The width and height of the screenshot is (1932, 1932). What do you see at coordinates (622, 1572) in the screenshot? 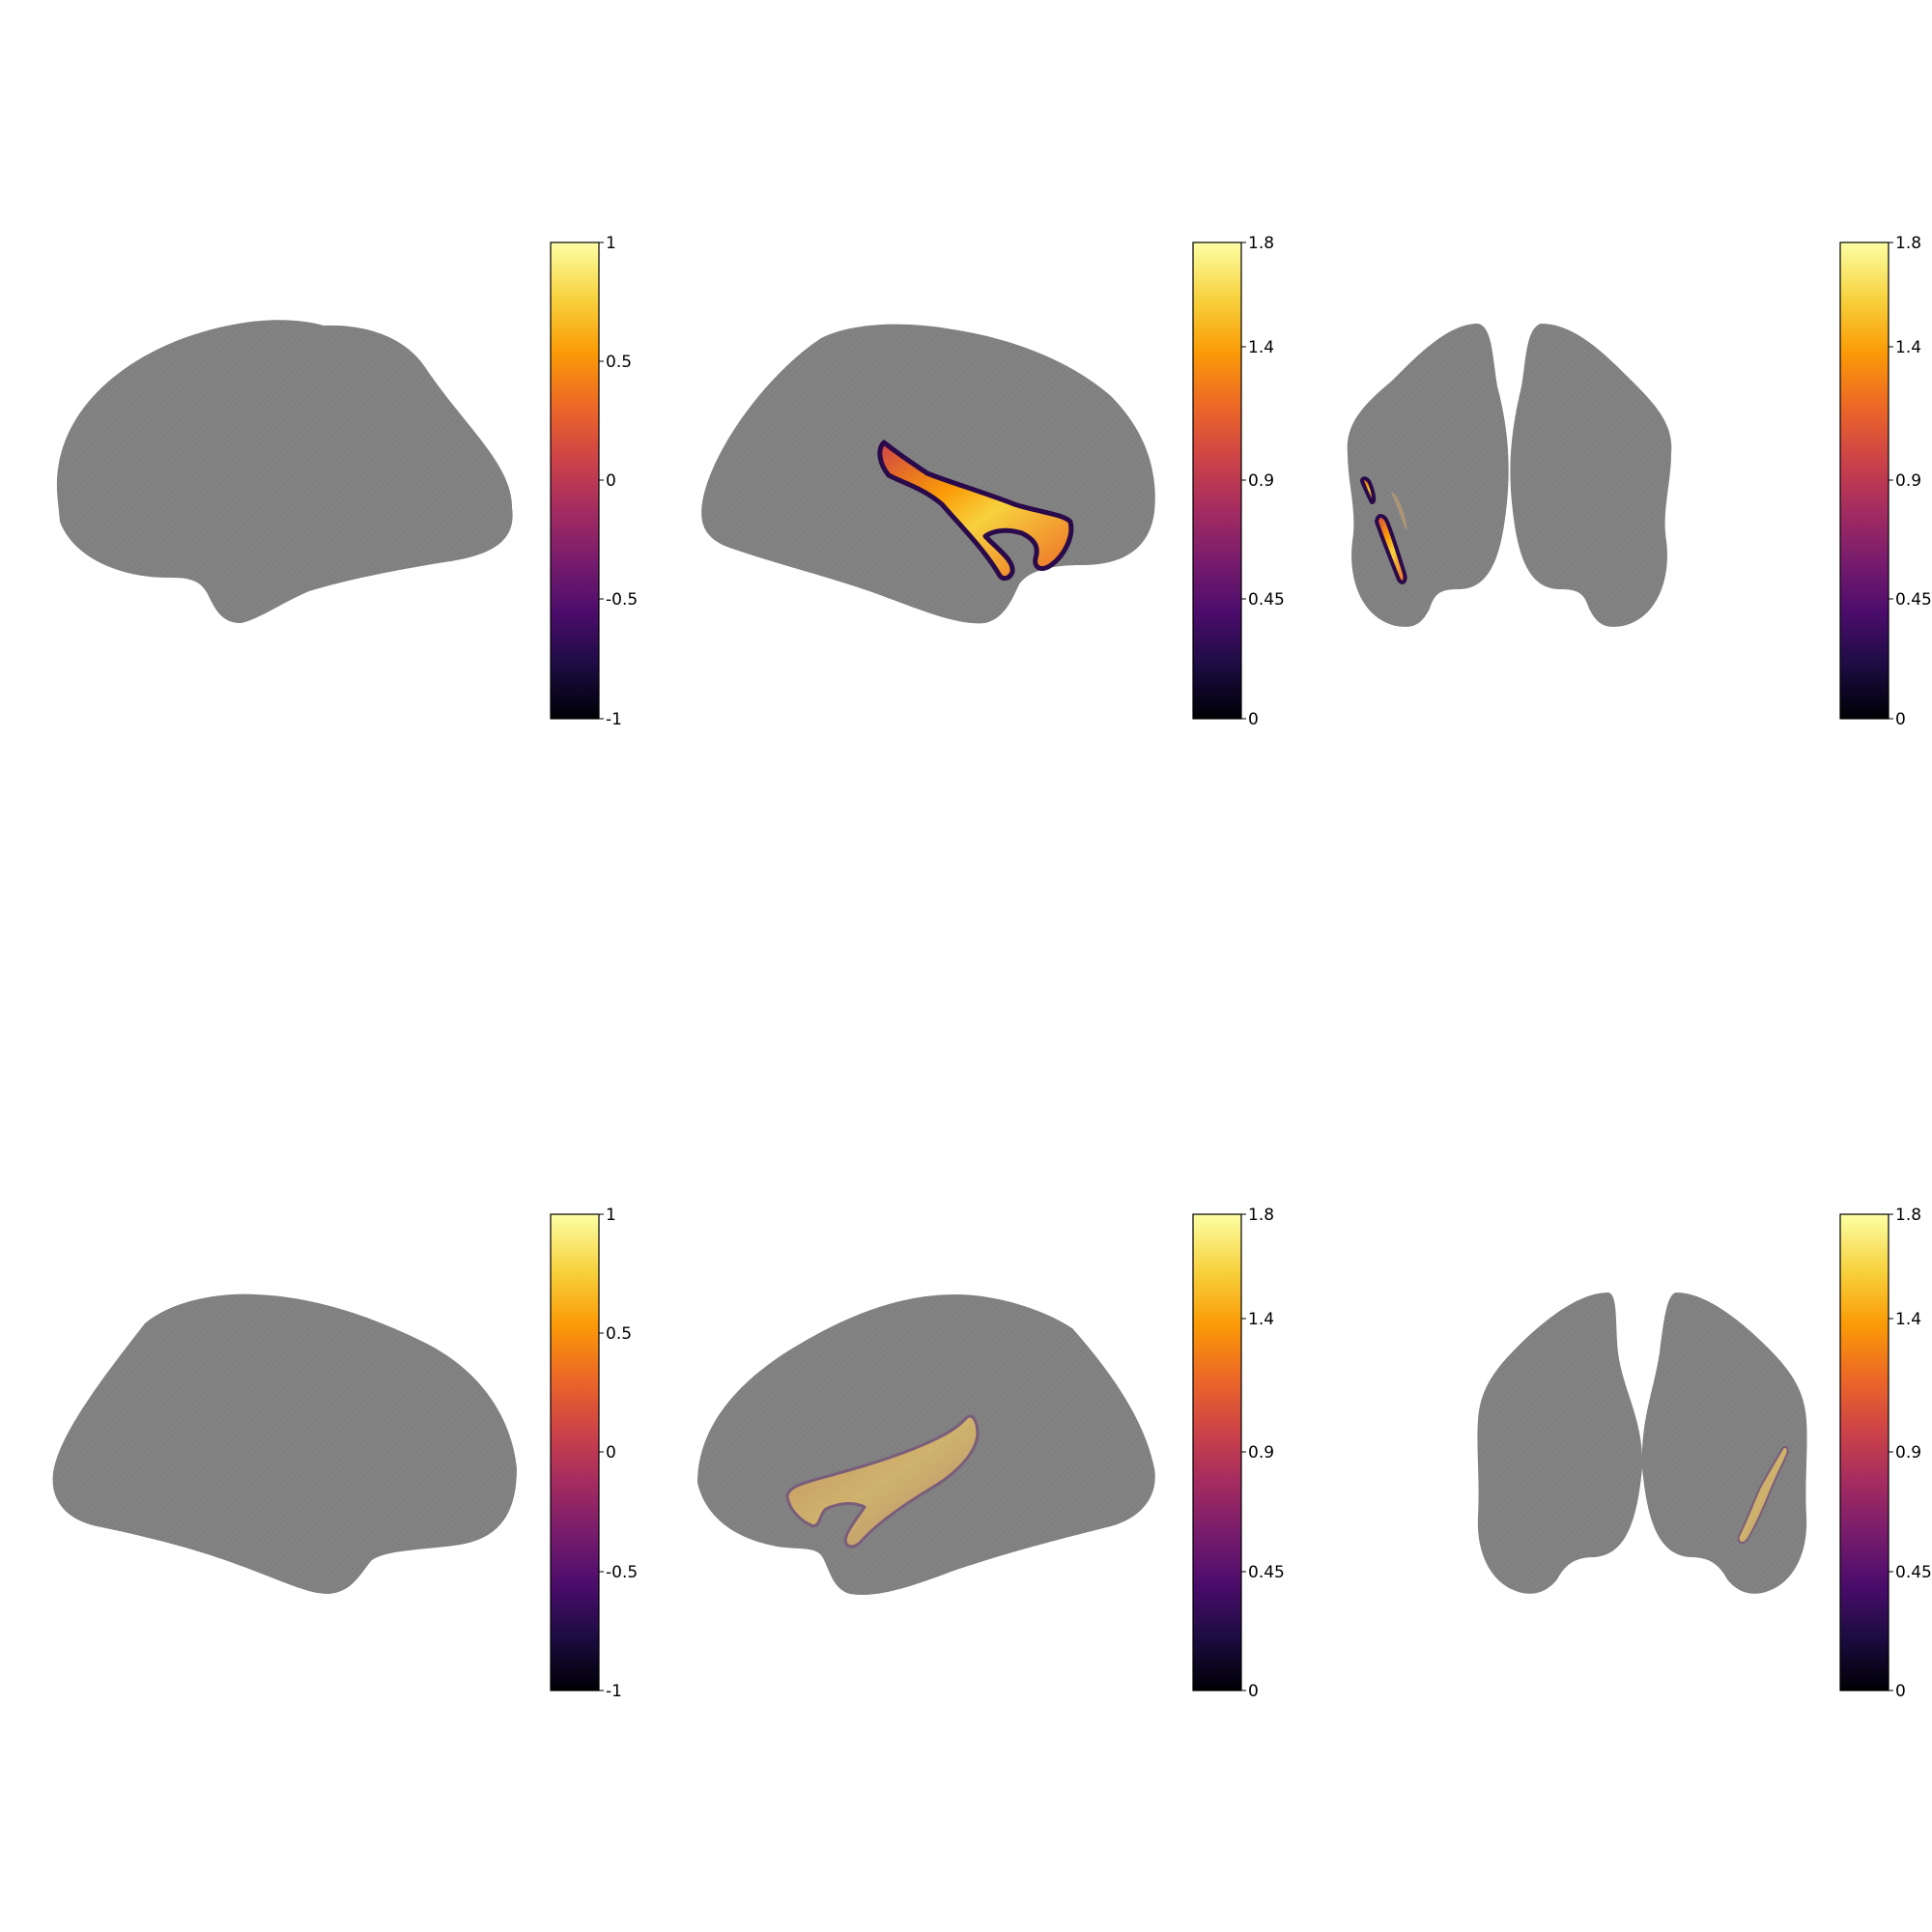
I see `colorbar-4-tick: -0.5` at bounding box center [622, 1572].